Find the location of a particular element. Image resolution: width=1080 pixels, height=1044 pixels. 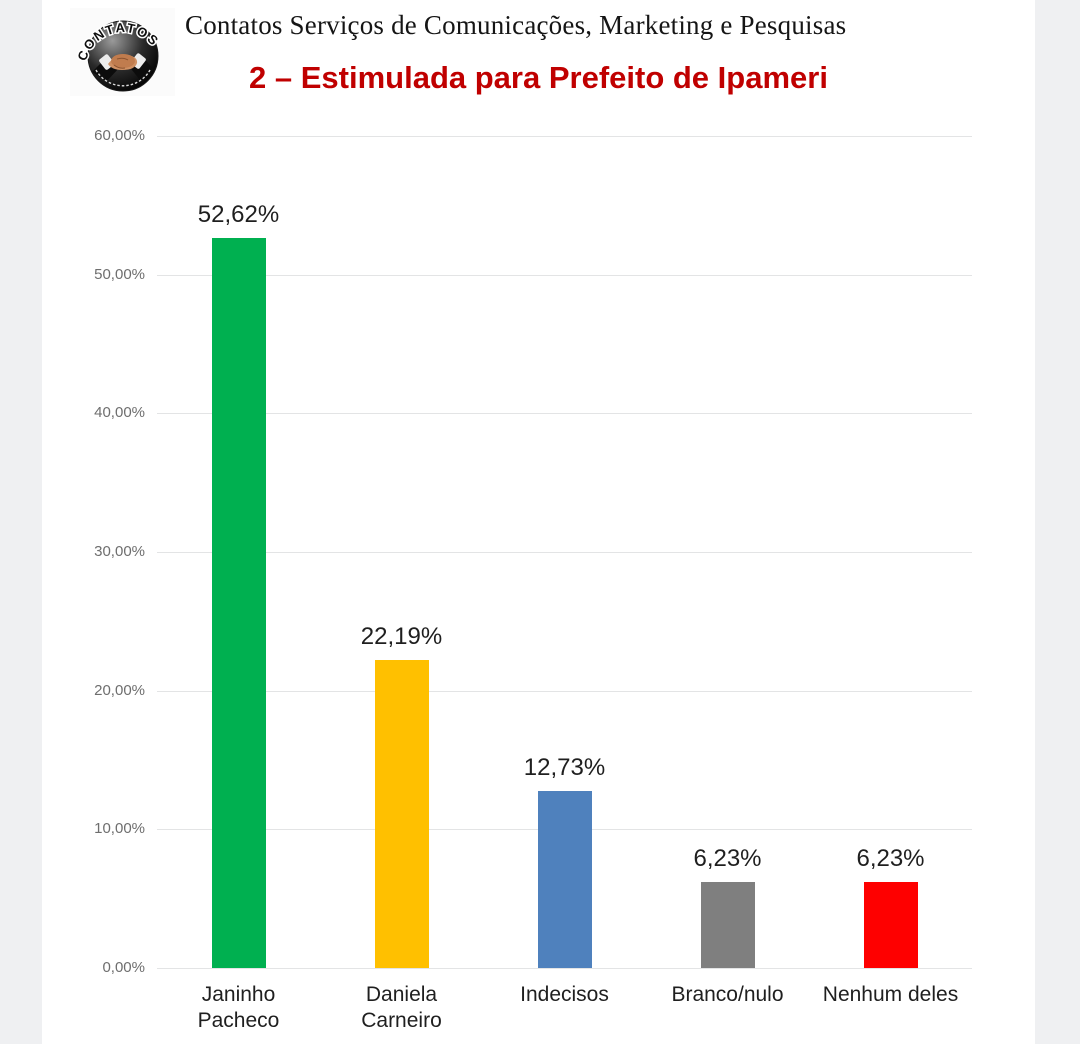

y-axis-tick-label: 60,00% is located at coordinates (119, 135).